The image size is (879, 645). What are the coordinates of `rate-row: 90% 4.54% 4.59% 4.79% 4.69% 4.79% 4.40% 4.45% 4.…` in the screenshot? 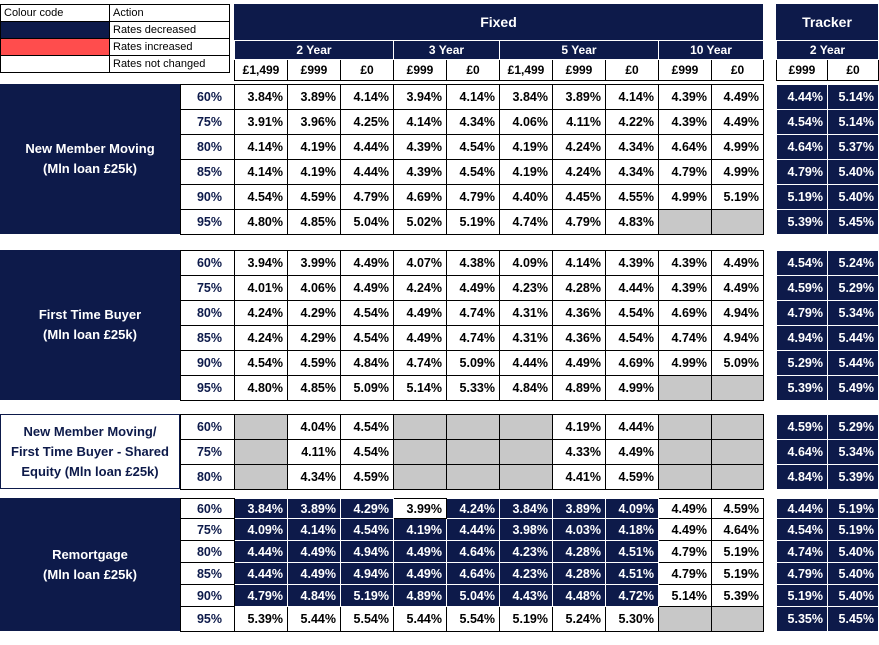 It's located at (472, 197).